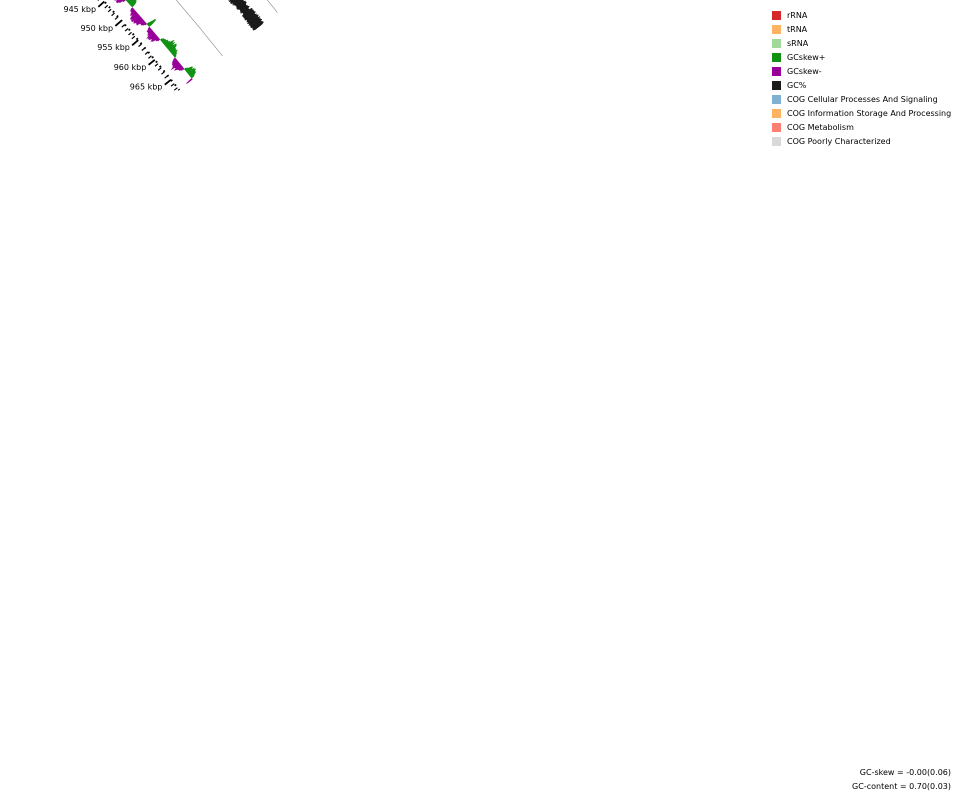 This screenshot has width=960, height=800. Describe the element at coordinates (861, 127) in the screenshot. I see `legend-item-cog-metabolism: COG Metabolism` at that location.